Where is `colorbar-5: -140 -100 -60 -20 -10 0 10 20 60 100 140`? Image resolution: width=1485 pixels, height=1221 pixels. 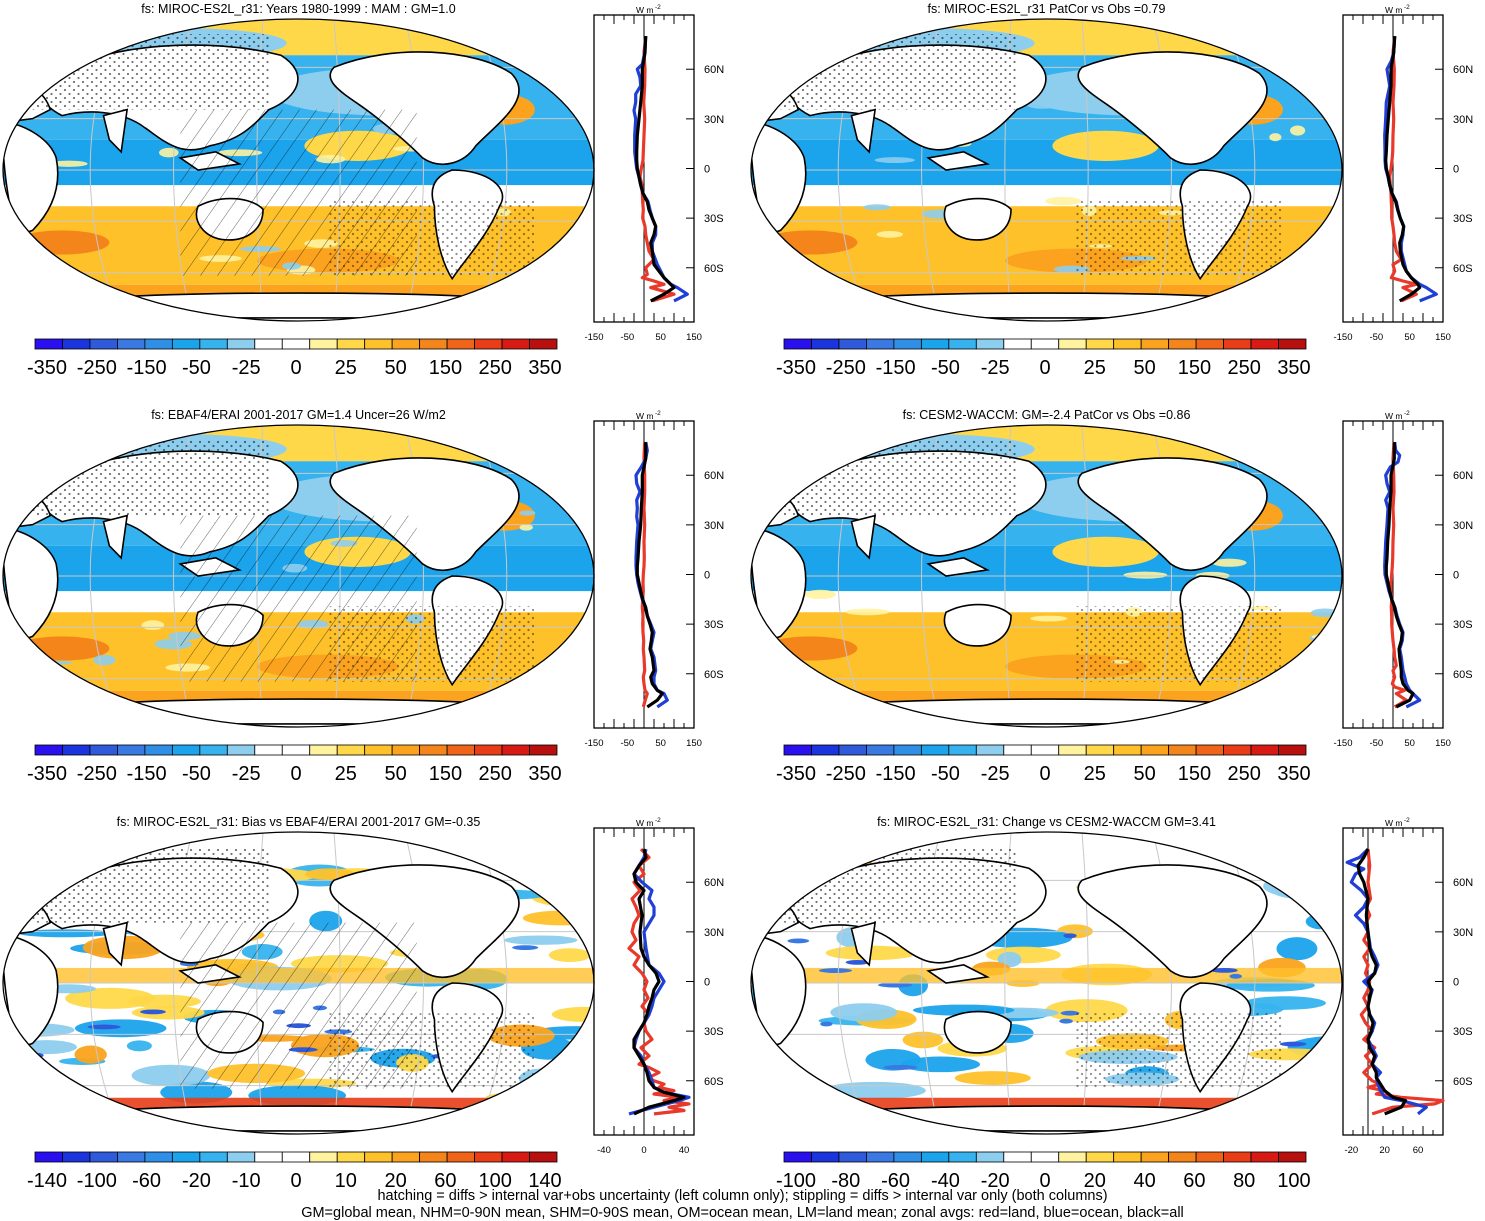
colorbar-5: -140 -100 -60 -20 -10 0 10 20 60 100 140 is located at coordinates (294, 1171).